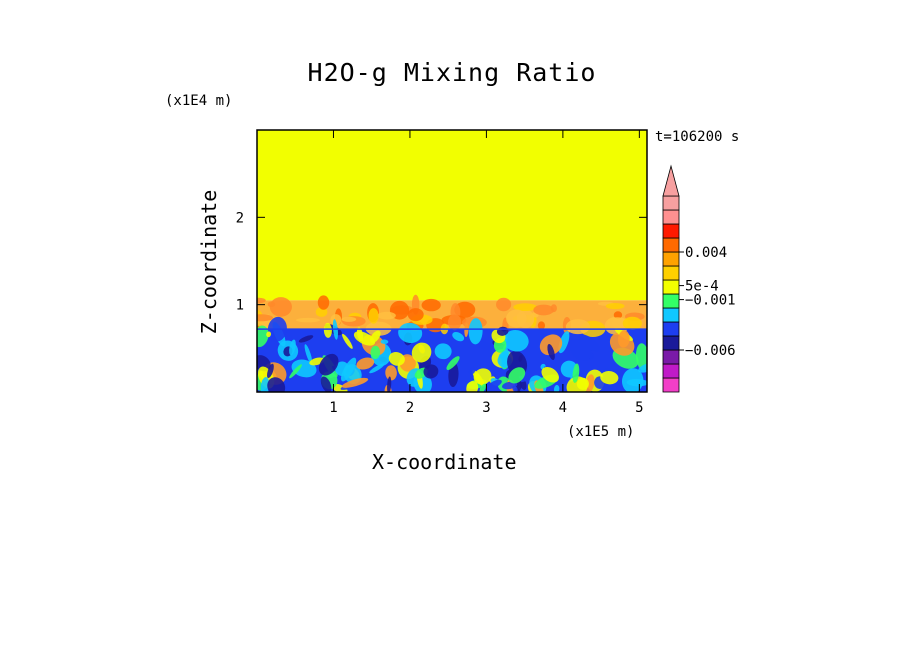 This screenshot has width=904, height=654. Describe the element at coordinates (333, 408) in the screenshot. I see `x-tick-label: 1` at that location.